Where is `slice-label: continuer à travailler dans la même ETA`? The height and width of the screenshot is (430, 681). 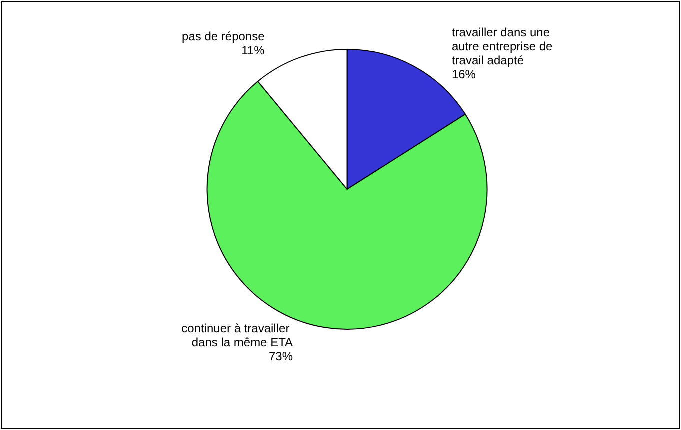 slice-label: continuer à travailler dans la même ETA is located at coordinates (238, 336).